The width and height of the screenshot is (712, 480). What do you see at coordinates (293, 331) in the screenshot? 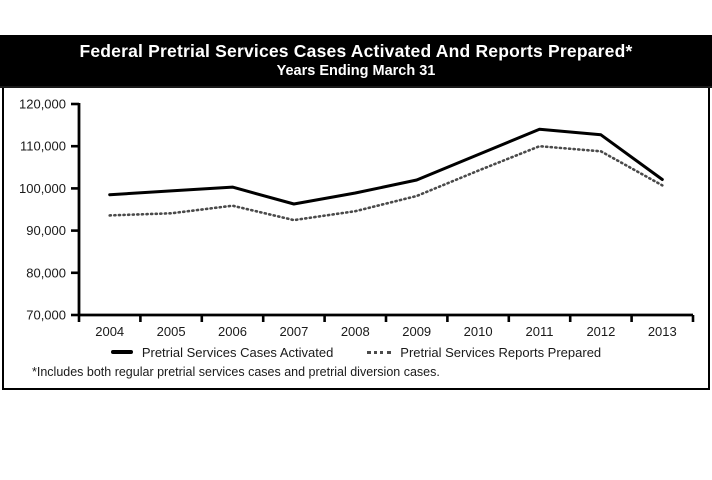
I see `x-axis-year-label: 2007` at bounding box center [293, 331].